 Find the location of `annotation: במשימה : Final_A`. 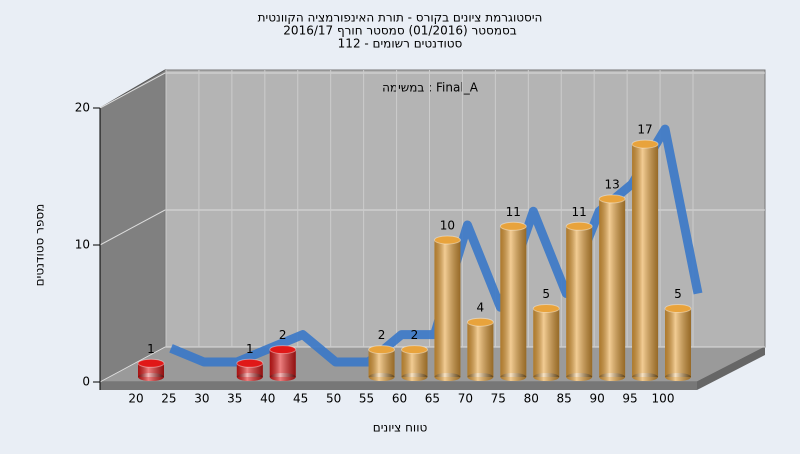

annotation: במשימה : Final_A is located at coordinates (430, 88).